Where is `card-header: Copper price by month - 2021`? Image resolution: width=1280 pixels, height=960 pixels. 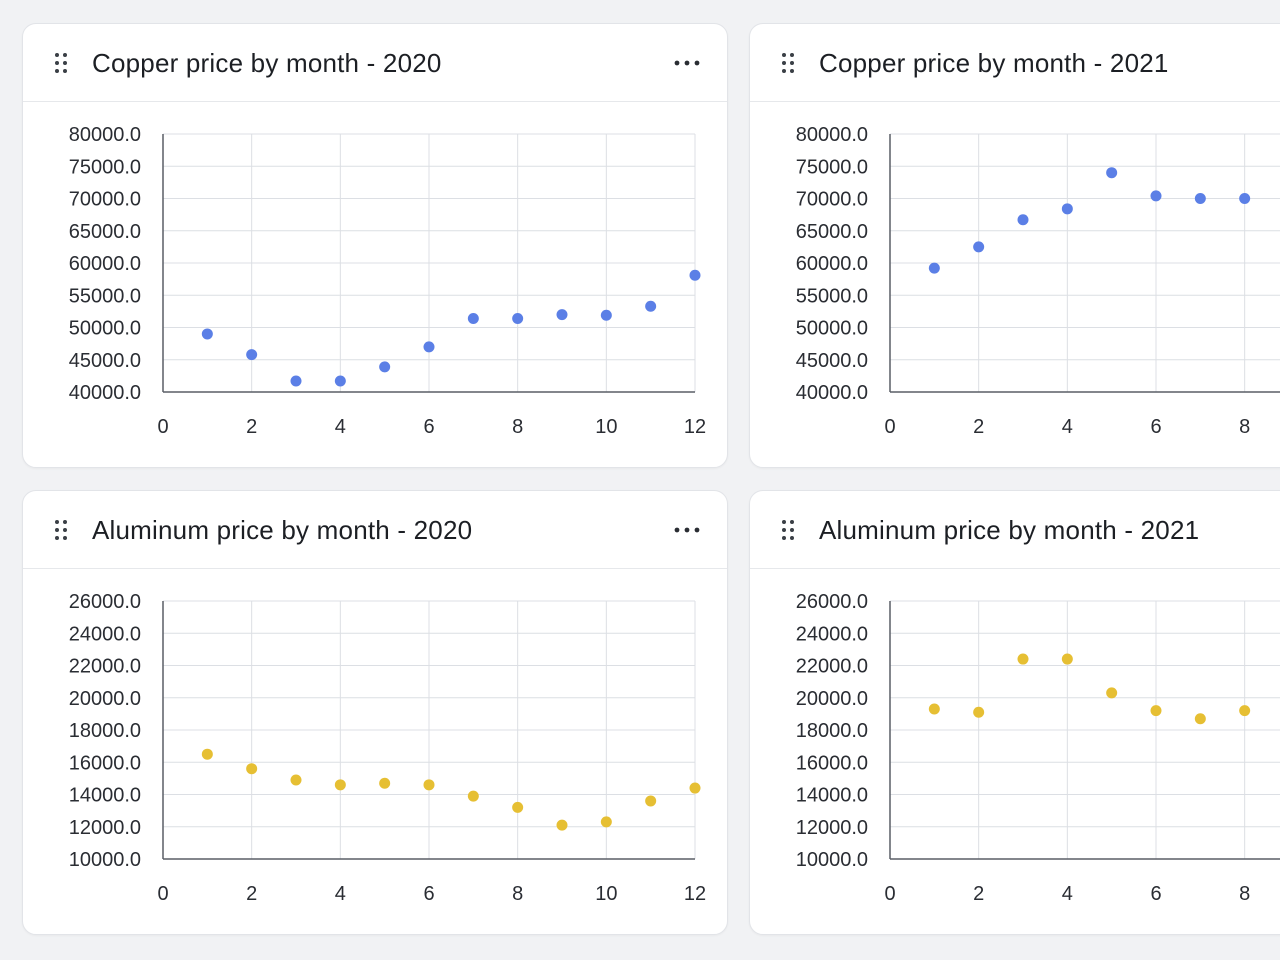 card-header: Copper price by month - 2021 is located at coordinates (1015, 63).